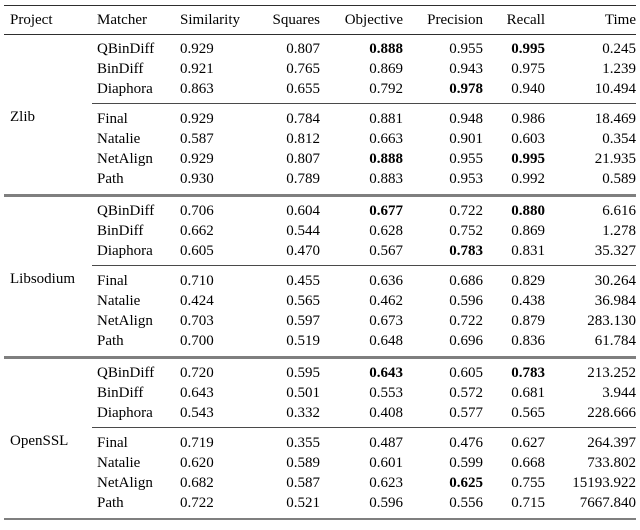 This screenshot has height=530, width=640. What do you see at coordinates (615, 251) in the screenshot?
I see `time-cell: 35.327` at bounding box center [615, 251].